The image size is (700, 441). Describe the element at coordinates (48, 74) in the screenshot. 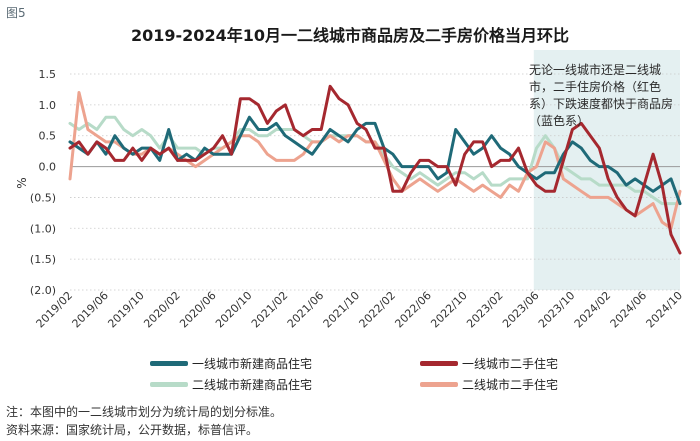

I see `y-tick-label: 1.5` at that location.